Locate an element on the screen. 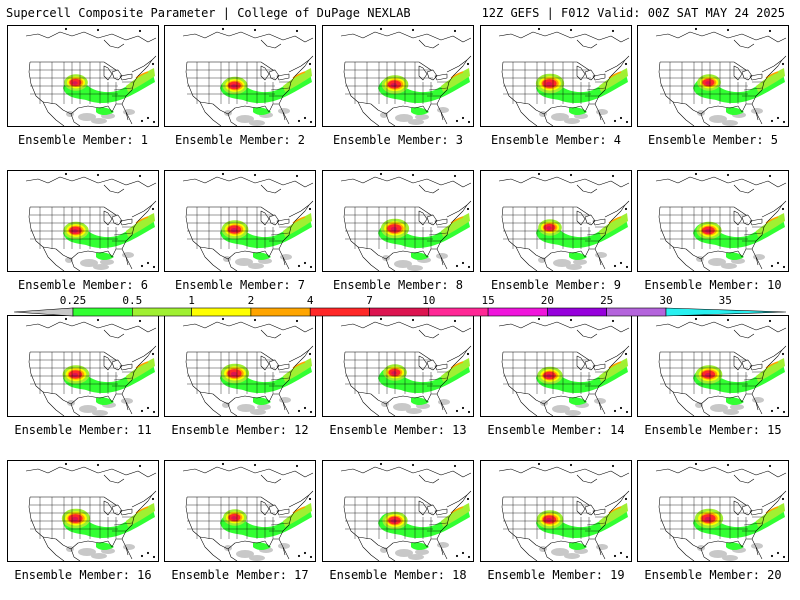  colorbar-tick-label: 7 is located at coordinates (369, 300).